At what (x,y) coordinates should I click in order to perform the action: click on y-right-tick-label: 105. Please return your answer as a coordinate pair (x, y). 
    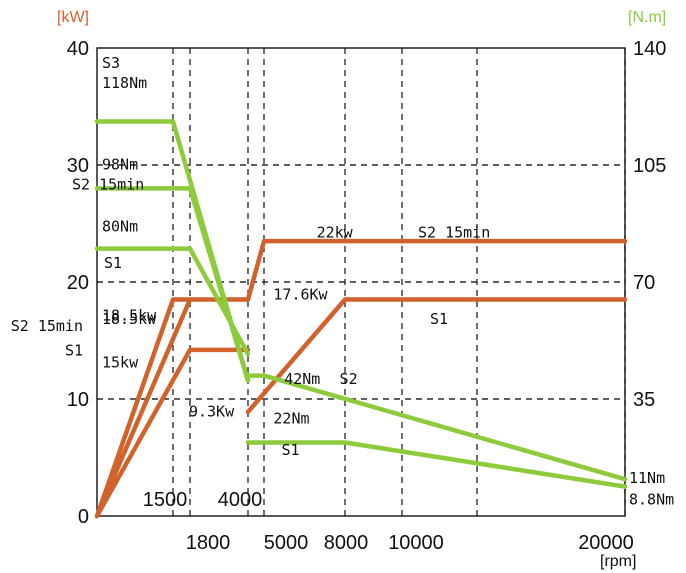
    Looking at the image, I should click on (649, 166).